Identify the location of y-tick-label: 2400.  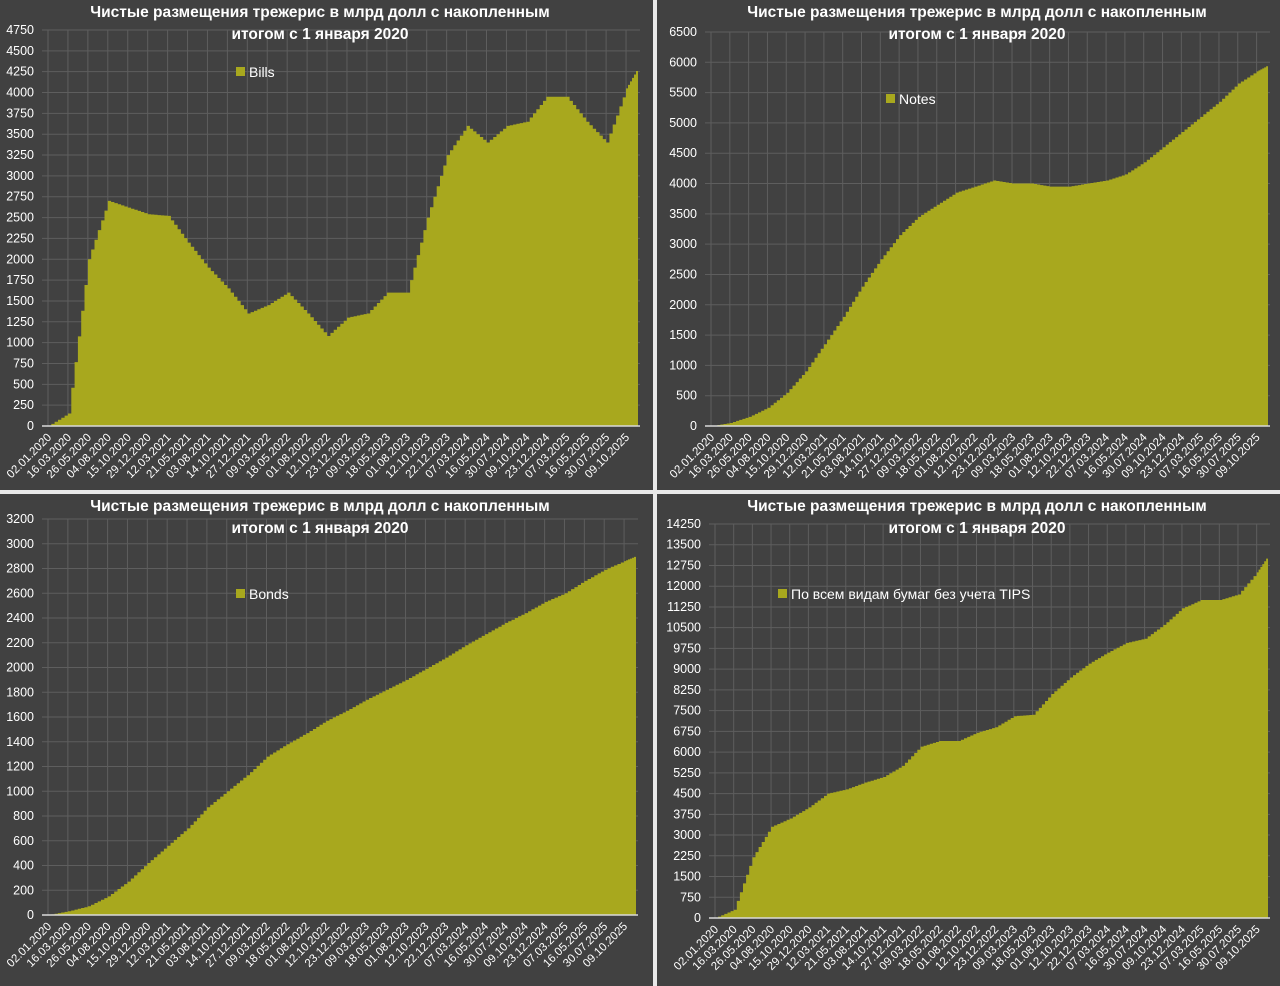
(20, 618).